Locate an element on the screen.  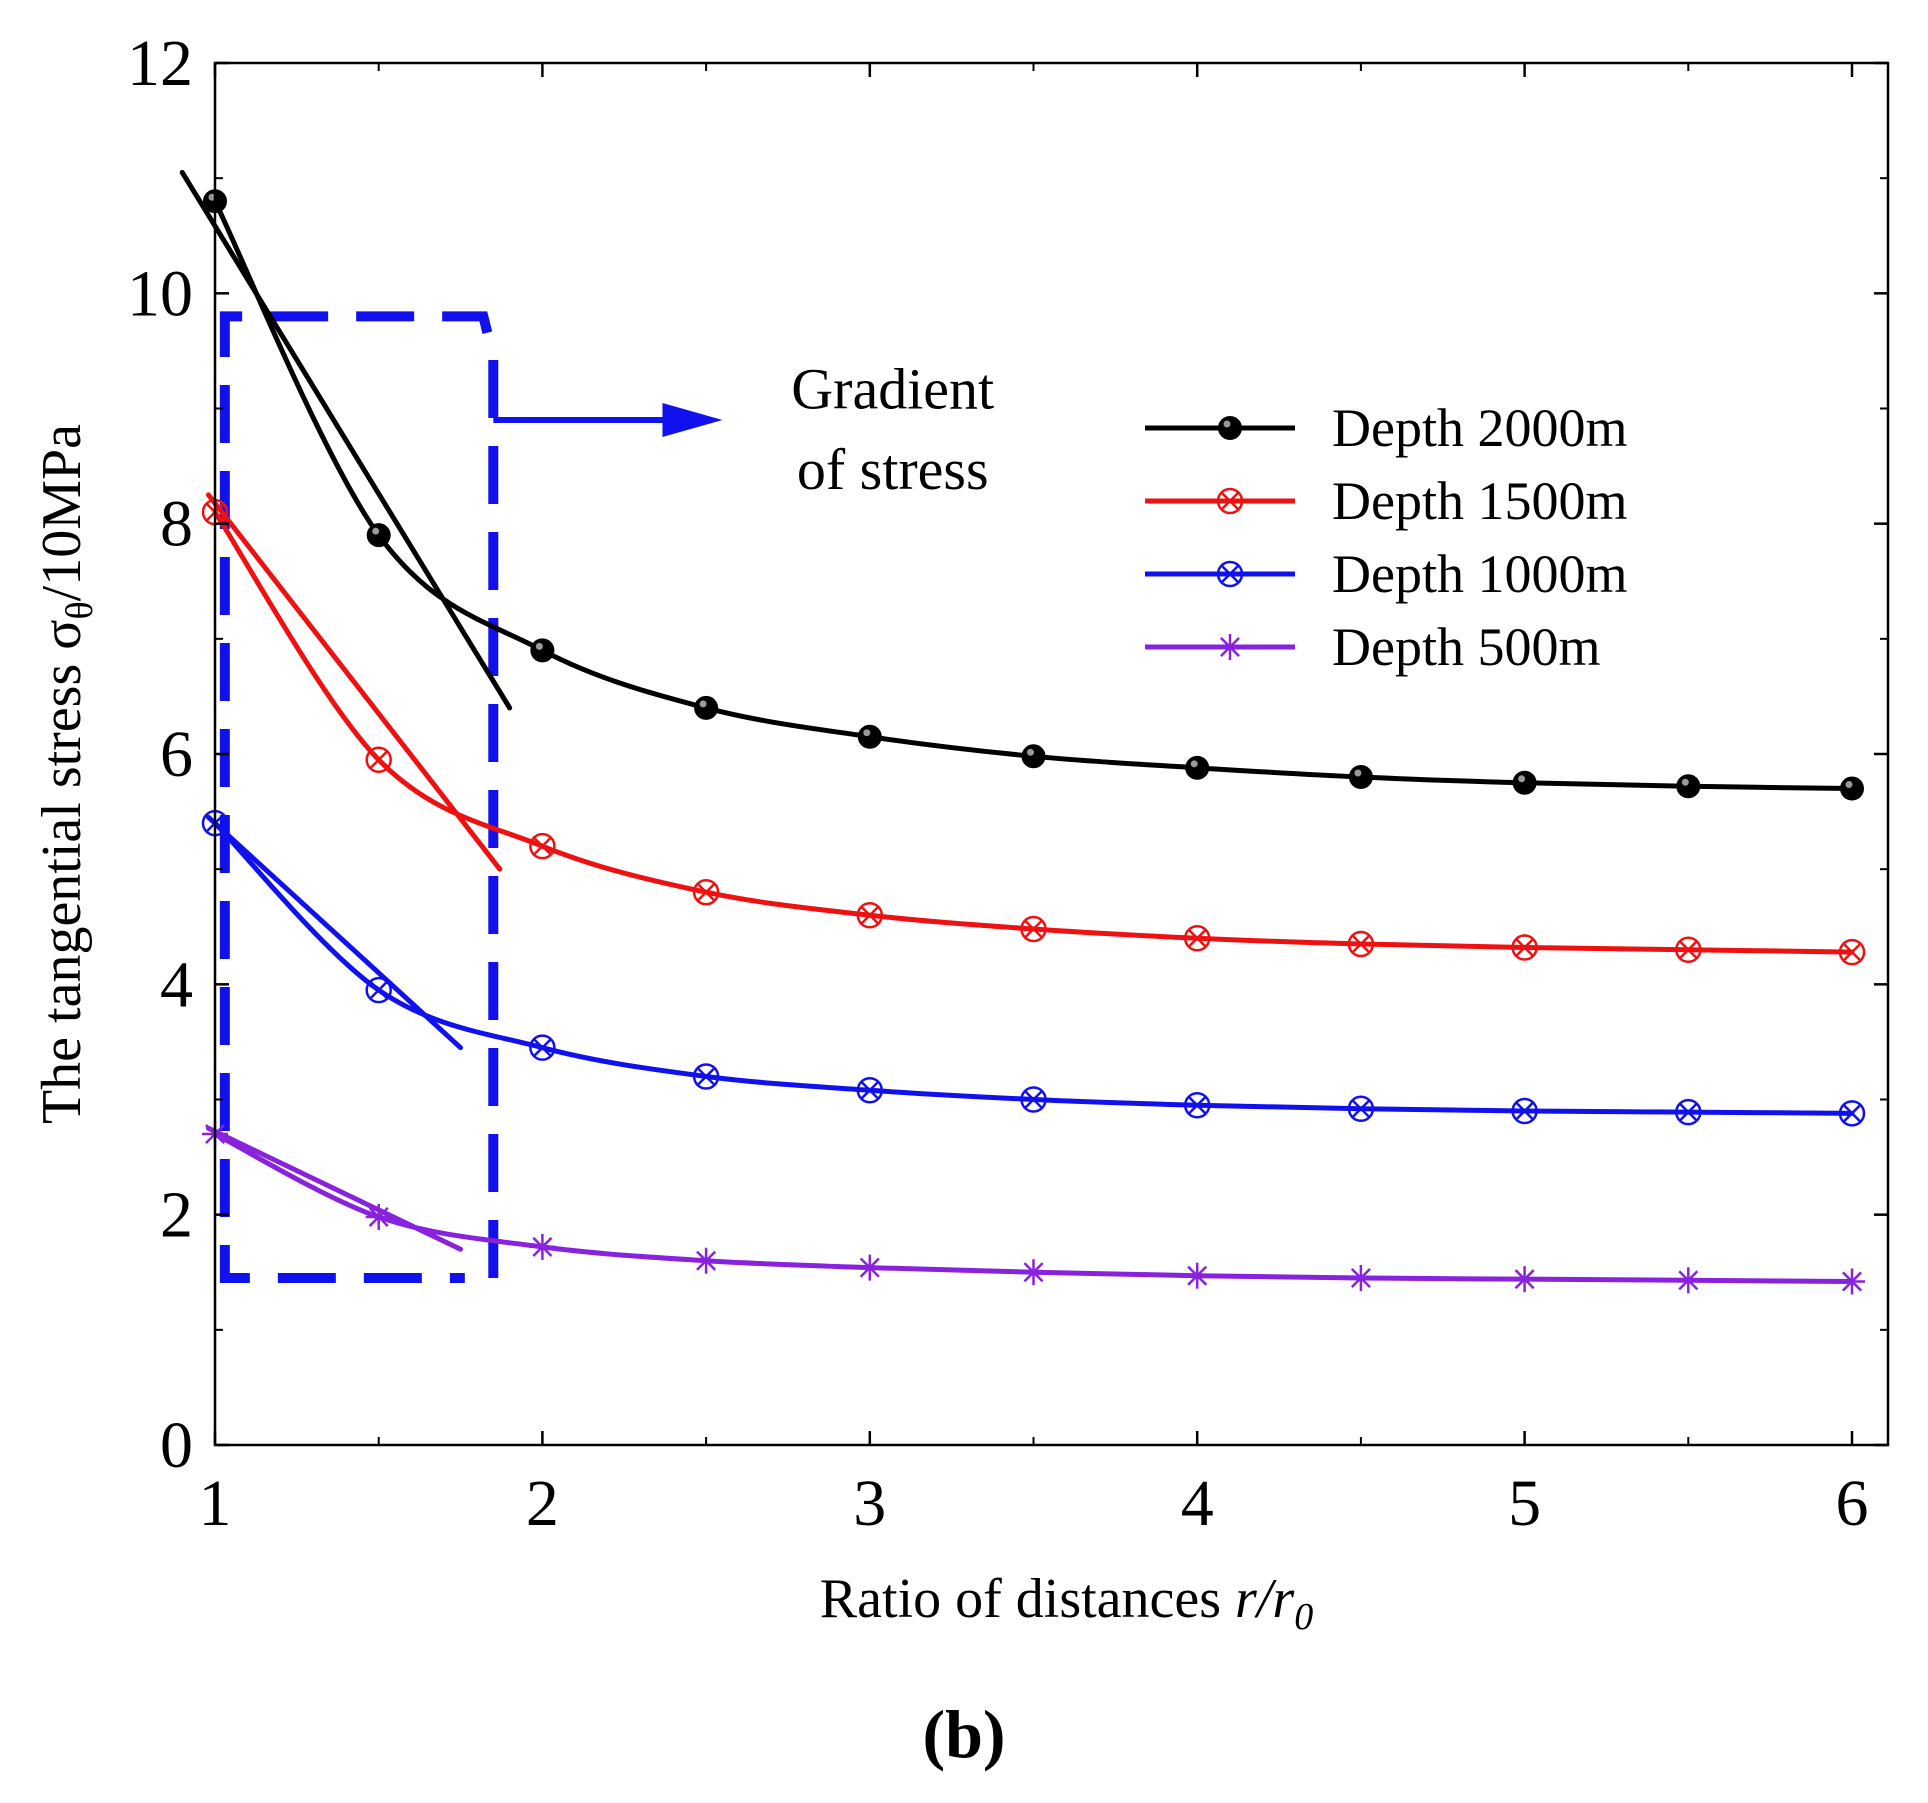
x-tick-label: 5 is located at coordinates (1524, 1503).